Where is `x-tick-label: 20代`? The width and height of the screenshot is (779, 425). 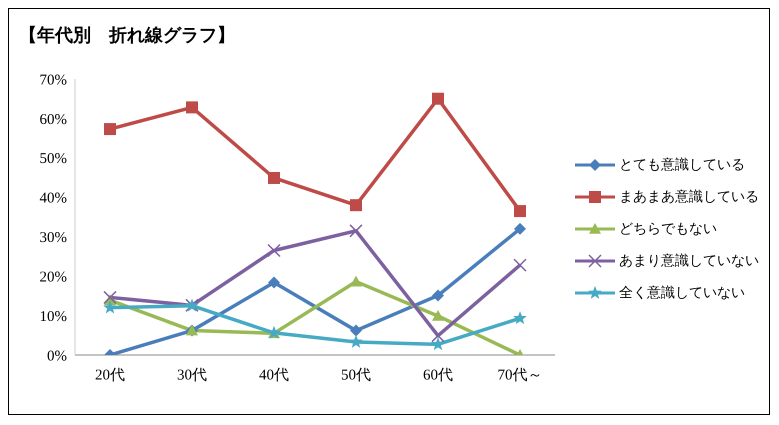
x-tick-label: 20代 is located at coordinates (110, 376).